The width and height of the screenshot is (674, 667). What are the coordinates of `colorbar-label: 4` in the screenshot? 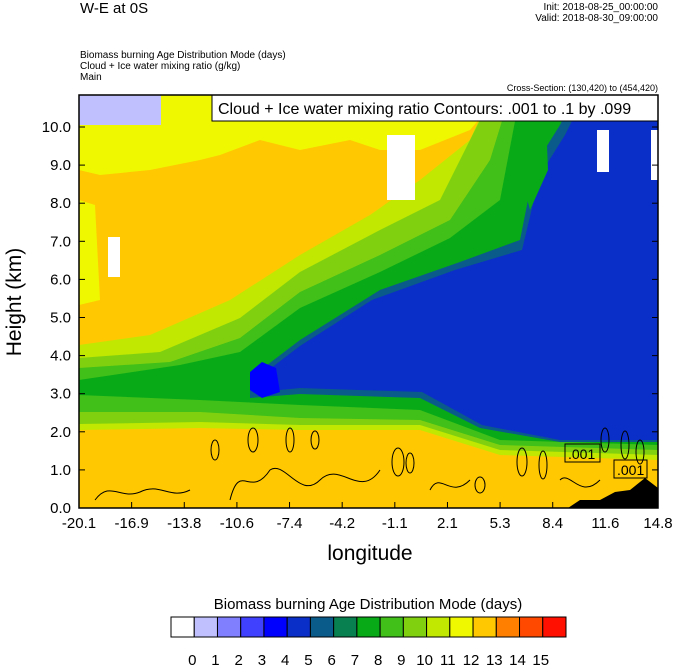 It's located at (285, 659).